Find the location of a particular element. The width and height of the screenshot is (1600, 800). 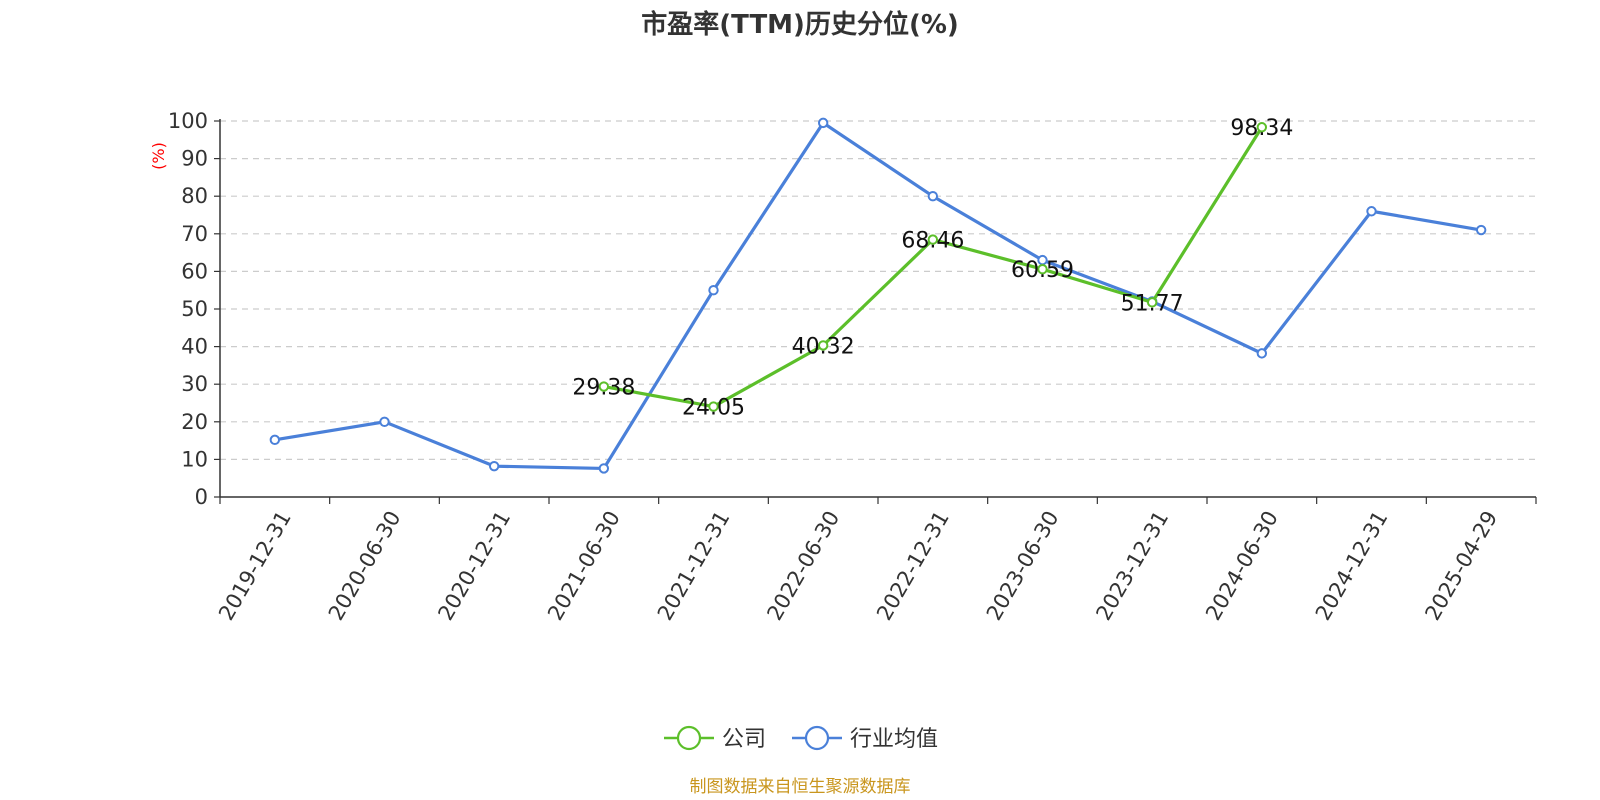

data-label: 24.05 is located at coordinates (713, 408).